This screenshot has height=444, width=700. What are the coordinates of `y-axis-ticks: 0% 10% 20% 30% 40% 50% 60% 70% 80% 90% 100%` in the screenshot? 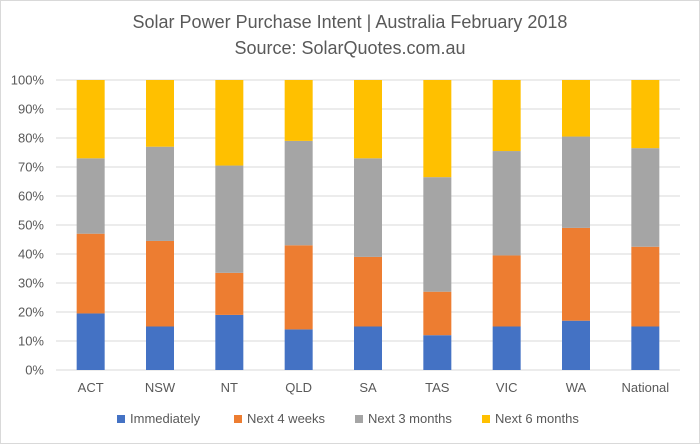 It's located at (28, 225).